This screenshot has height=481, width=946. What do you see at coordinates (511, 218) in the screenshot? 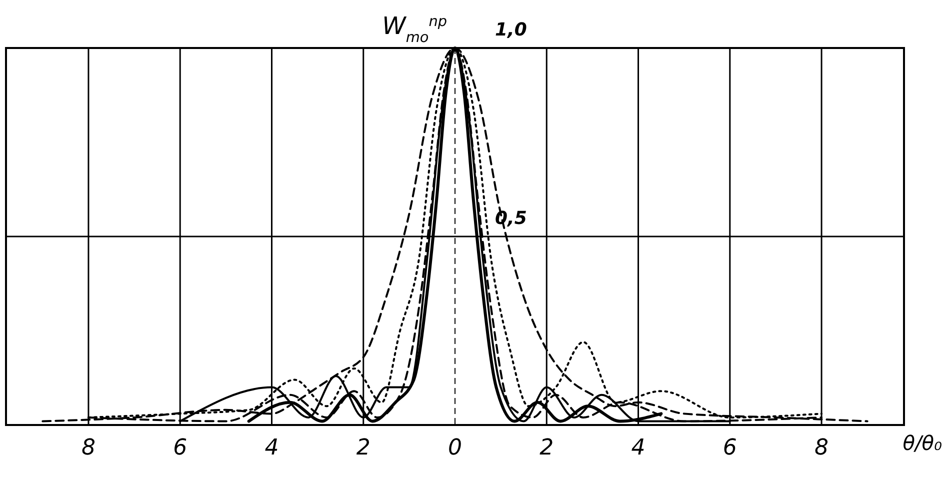
I see `y-tick-label: 0,5` at bounding box center [511, 218].